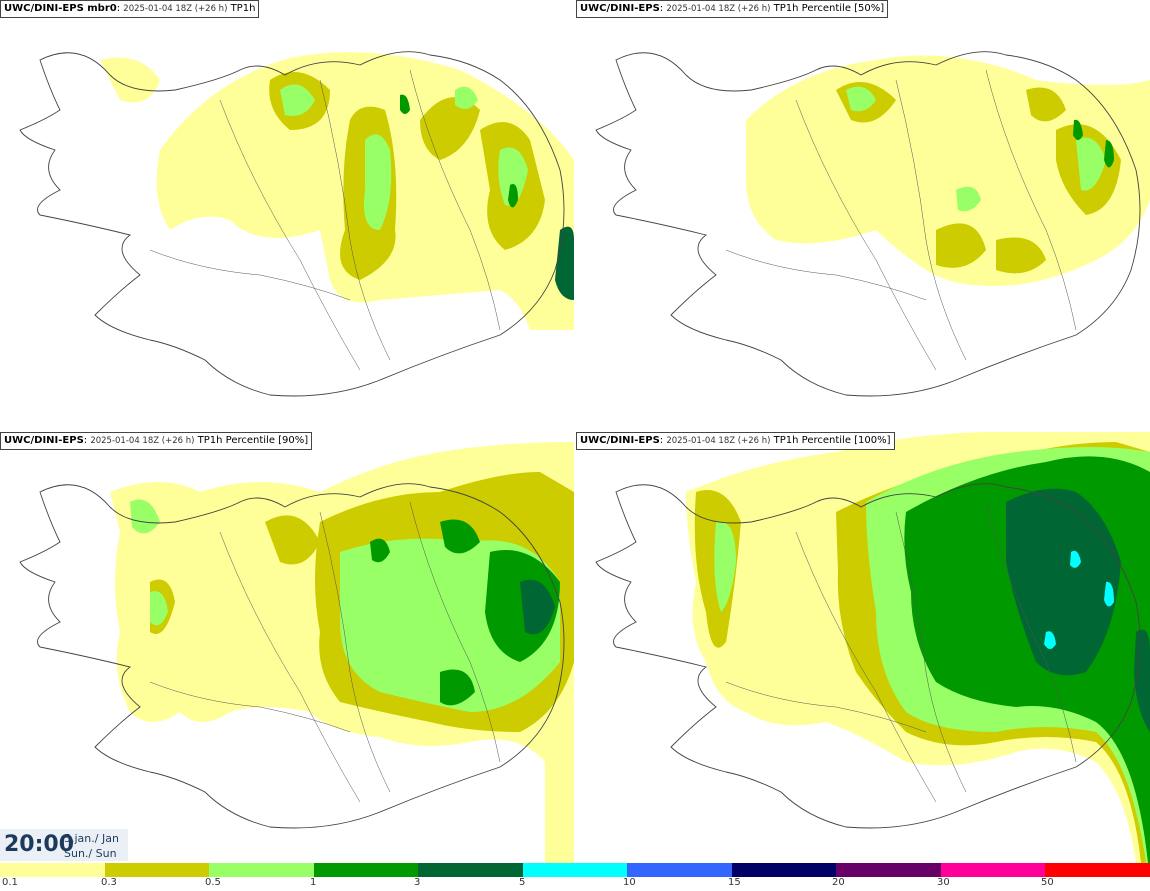 This screenshot has width=1150, height=891. What do you see at coordinates (91, 846) in the screenshot?
I see `valid-date: 5.jan./ Jan Sun./ Sun` at bounding box center [91, 846].